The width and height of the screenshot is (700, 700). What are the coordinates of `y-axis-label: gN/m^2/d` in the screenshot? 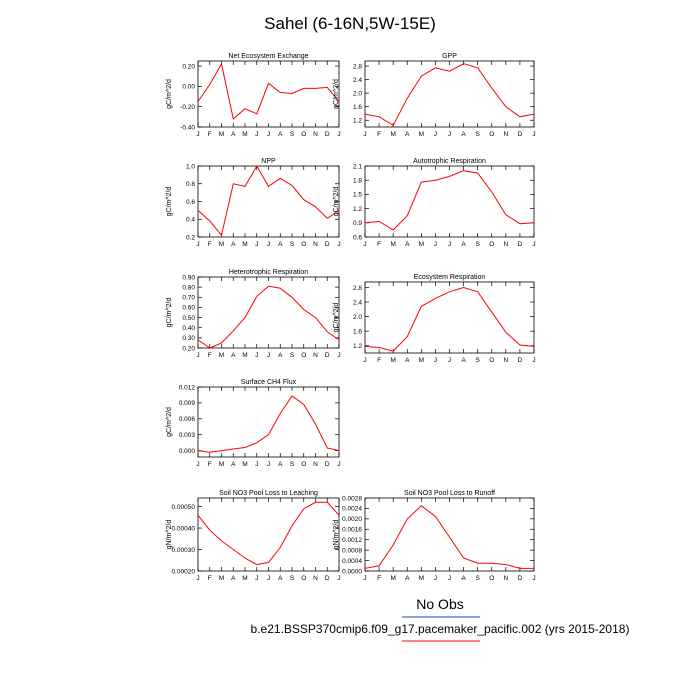 It's located at (336, 535).